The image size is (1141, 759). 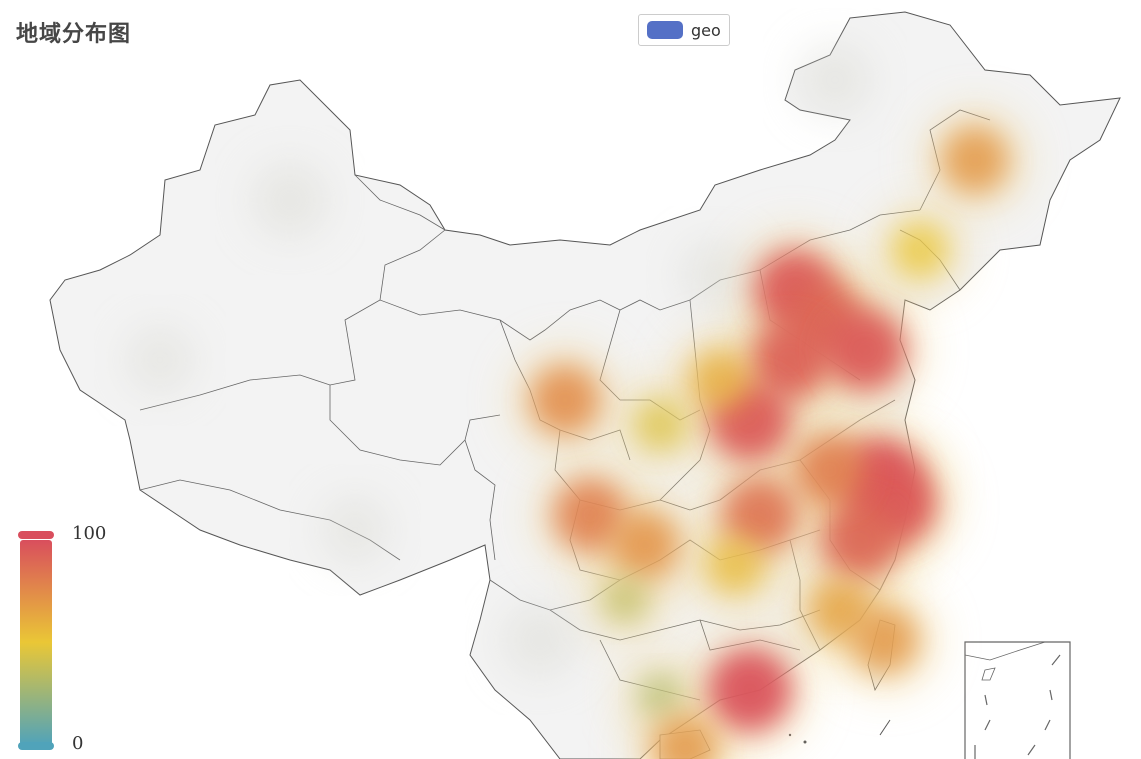 What do you see at coordinates (540, 640) in the screenshot?
I see `heat-point-halo-云南` at bounding box center [540, 640].